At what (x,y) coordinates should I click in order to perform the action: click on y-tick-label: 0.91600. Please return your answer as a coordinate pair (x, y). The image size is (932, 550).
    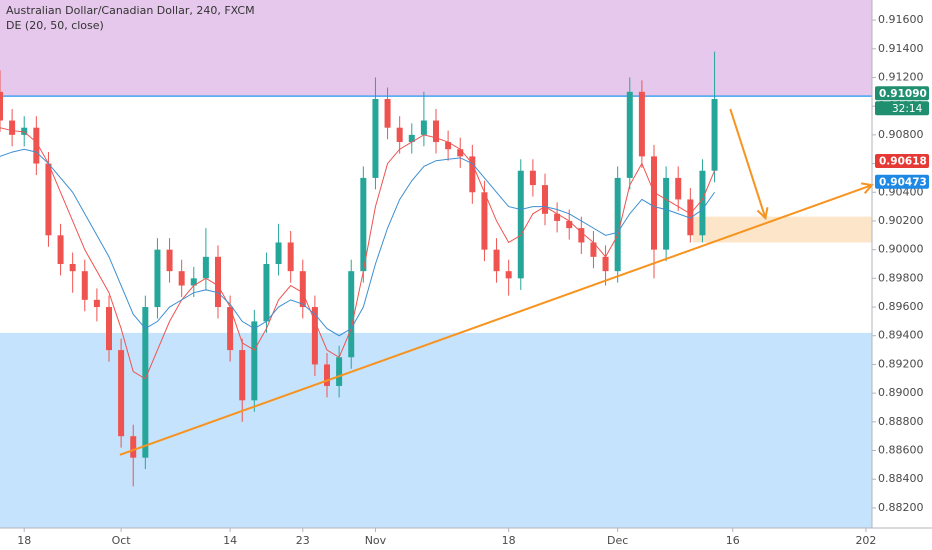
    Looking at the image, I should click on (901, 19).